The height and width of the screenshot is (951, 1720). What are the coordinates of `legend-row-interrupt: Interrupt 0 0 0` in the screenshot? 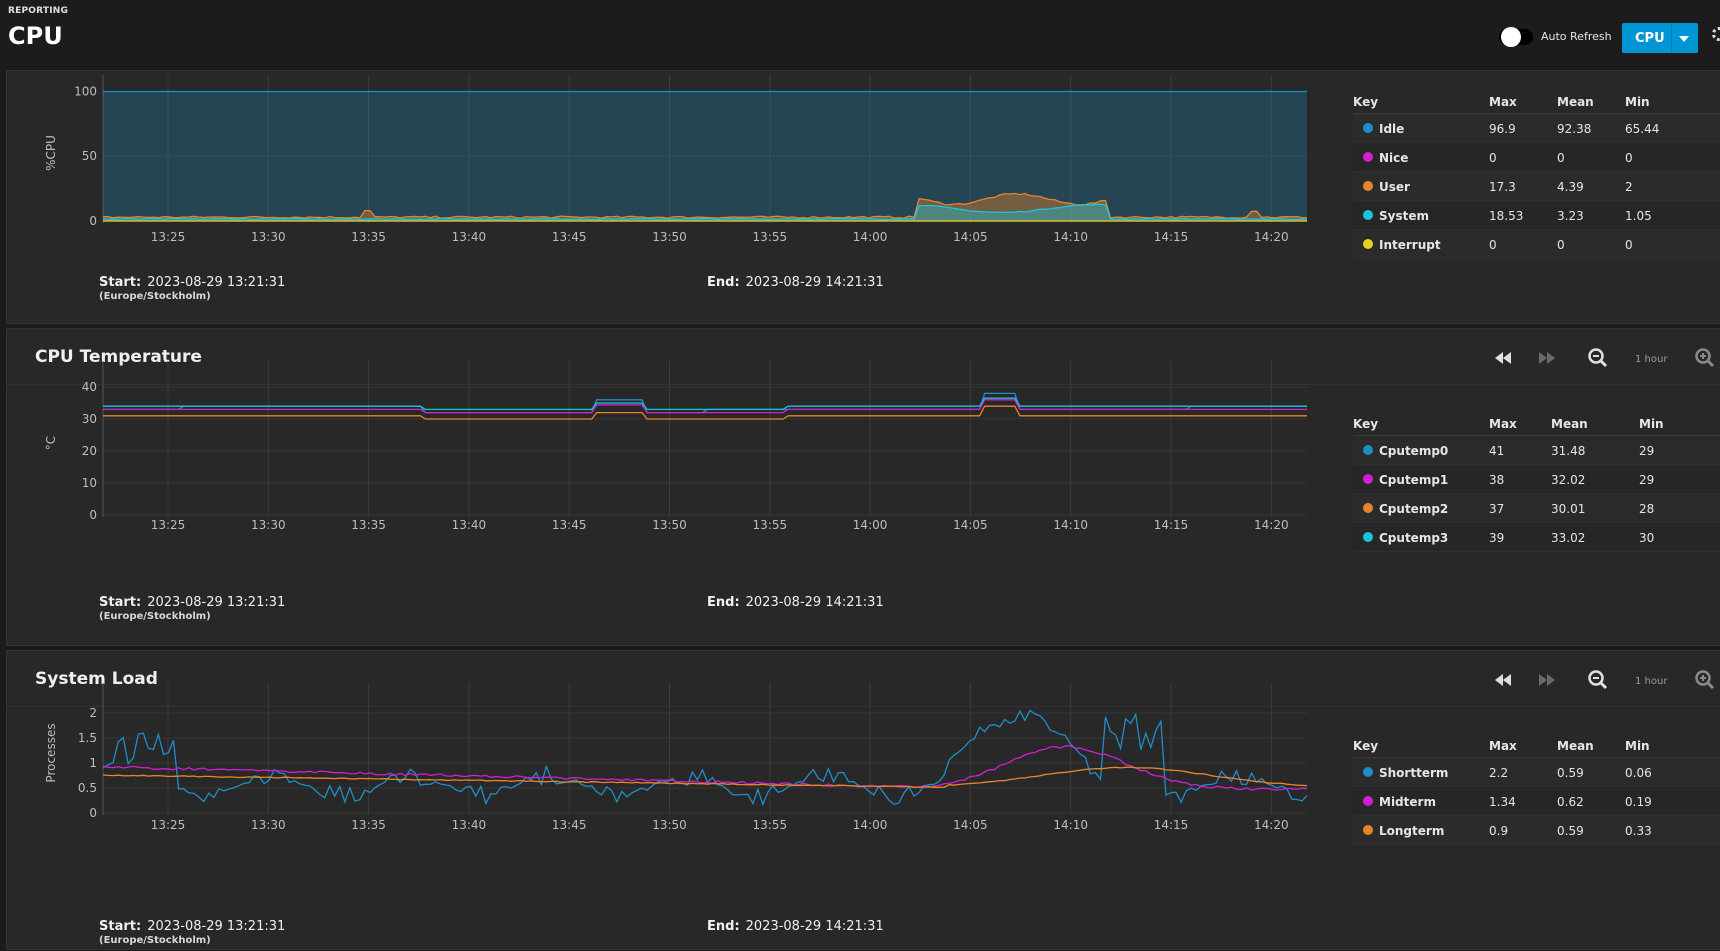 It's located at (1536, 244).